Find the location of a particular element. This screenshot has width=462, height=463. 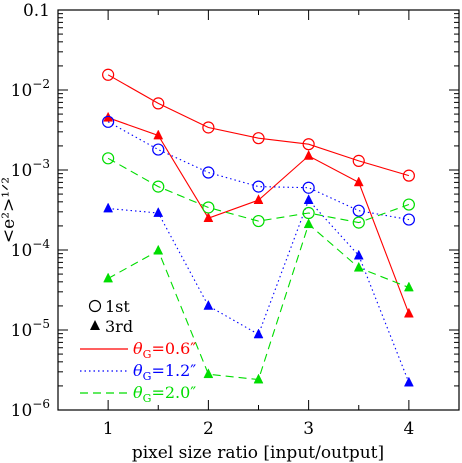

y-axis-label-text: <e²>¹ᐟ² is located at coordinates (9, 210).